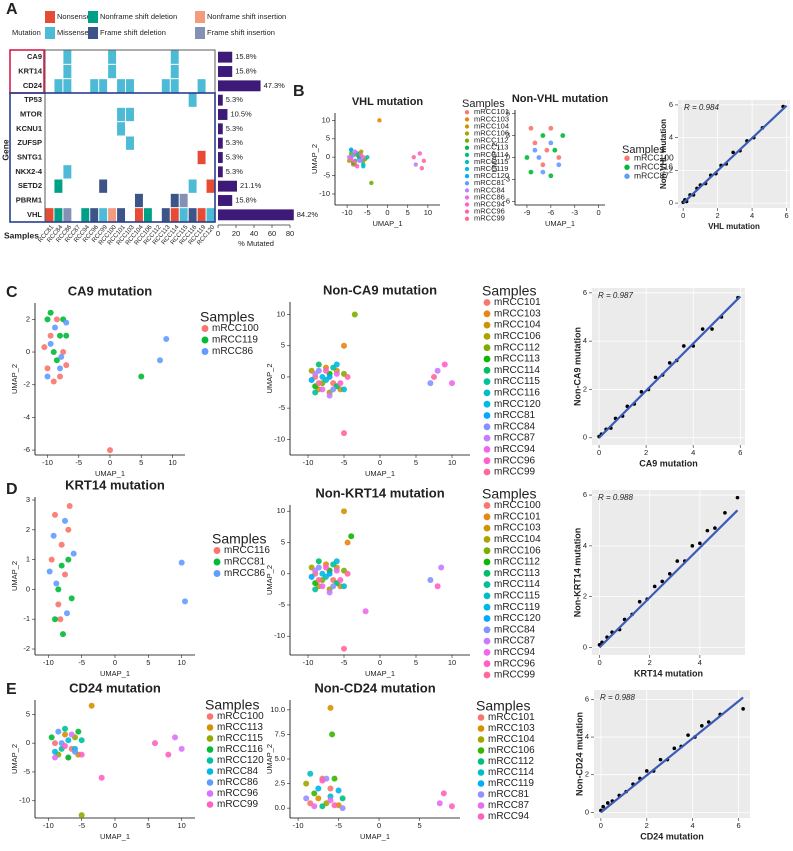 Image resolution: width=793 pixels, height=851 pixels. What do you see at coordinates (515, 641) in the screenshot?
I see `legend-label: mRCC87` at bounding box center [515, 641].